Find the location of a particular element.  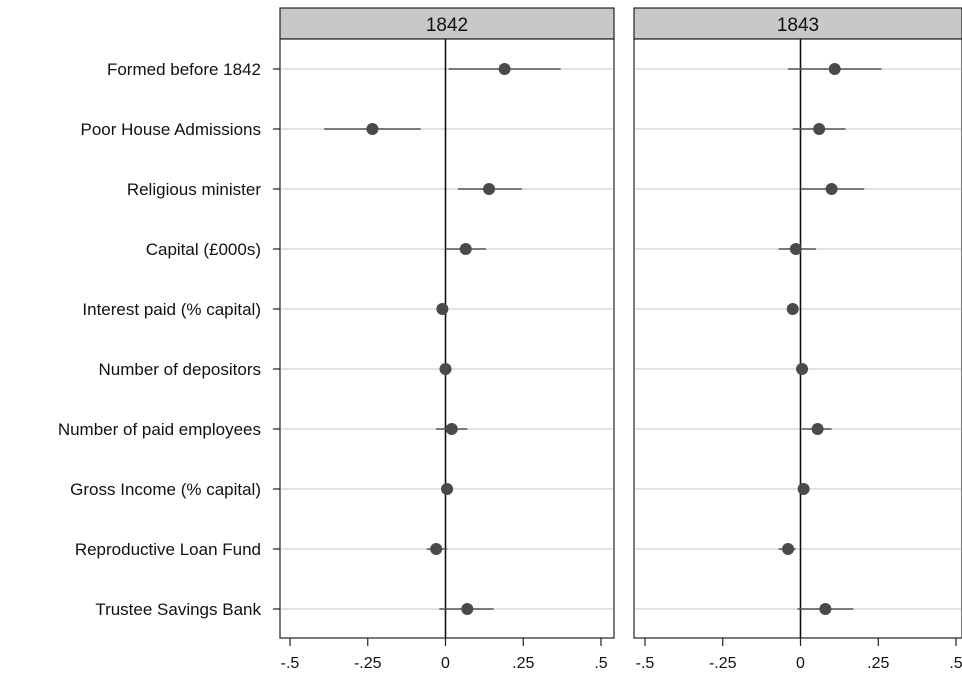

category-label: Poor House Admissions is located at coordinates (171, 129).